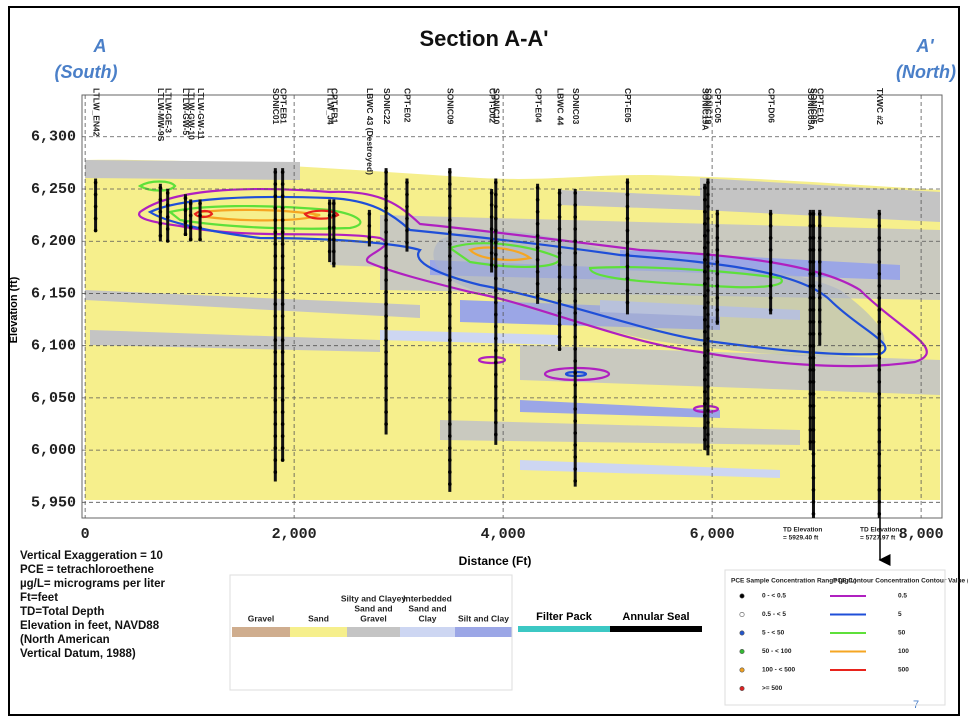 This screenshot has width=968, height=723. Describe the element at coordinates (880, 106) in the screenshot. I see `well-label: TXWC #2` at that location.